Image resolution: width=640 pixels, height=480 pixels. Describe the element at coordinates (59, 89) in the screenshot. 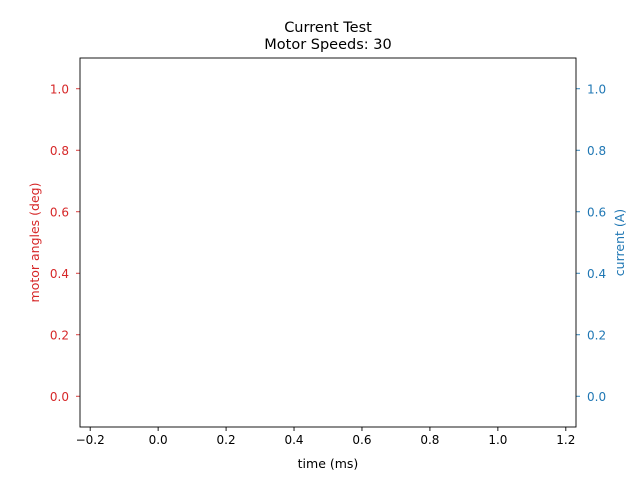

I see `left-y-tick-label: 1.0` at that location.